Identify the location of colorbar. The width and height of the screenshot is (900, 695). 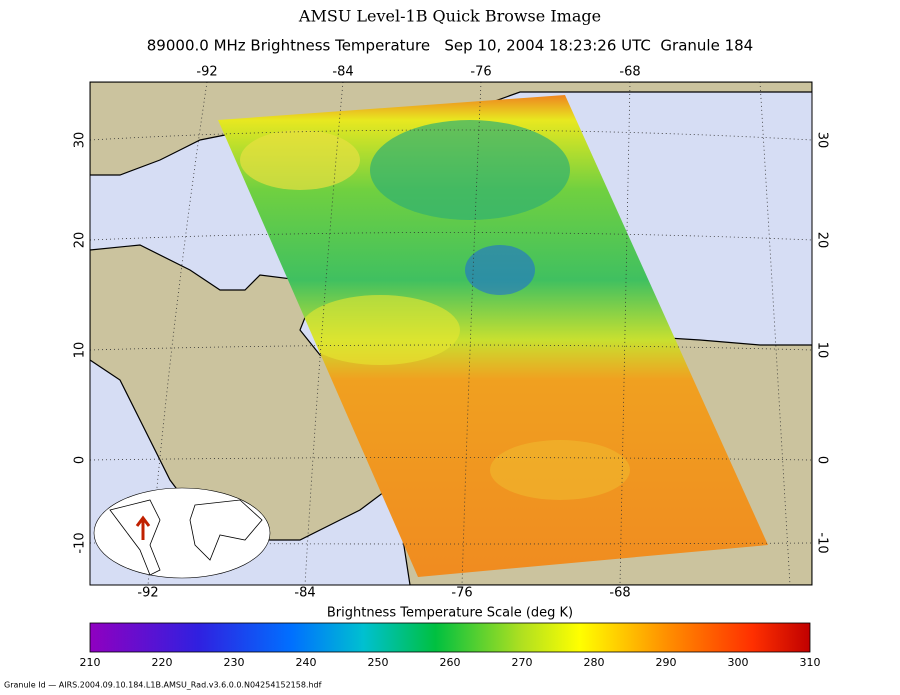
(450, 637).